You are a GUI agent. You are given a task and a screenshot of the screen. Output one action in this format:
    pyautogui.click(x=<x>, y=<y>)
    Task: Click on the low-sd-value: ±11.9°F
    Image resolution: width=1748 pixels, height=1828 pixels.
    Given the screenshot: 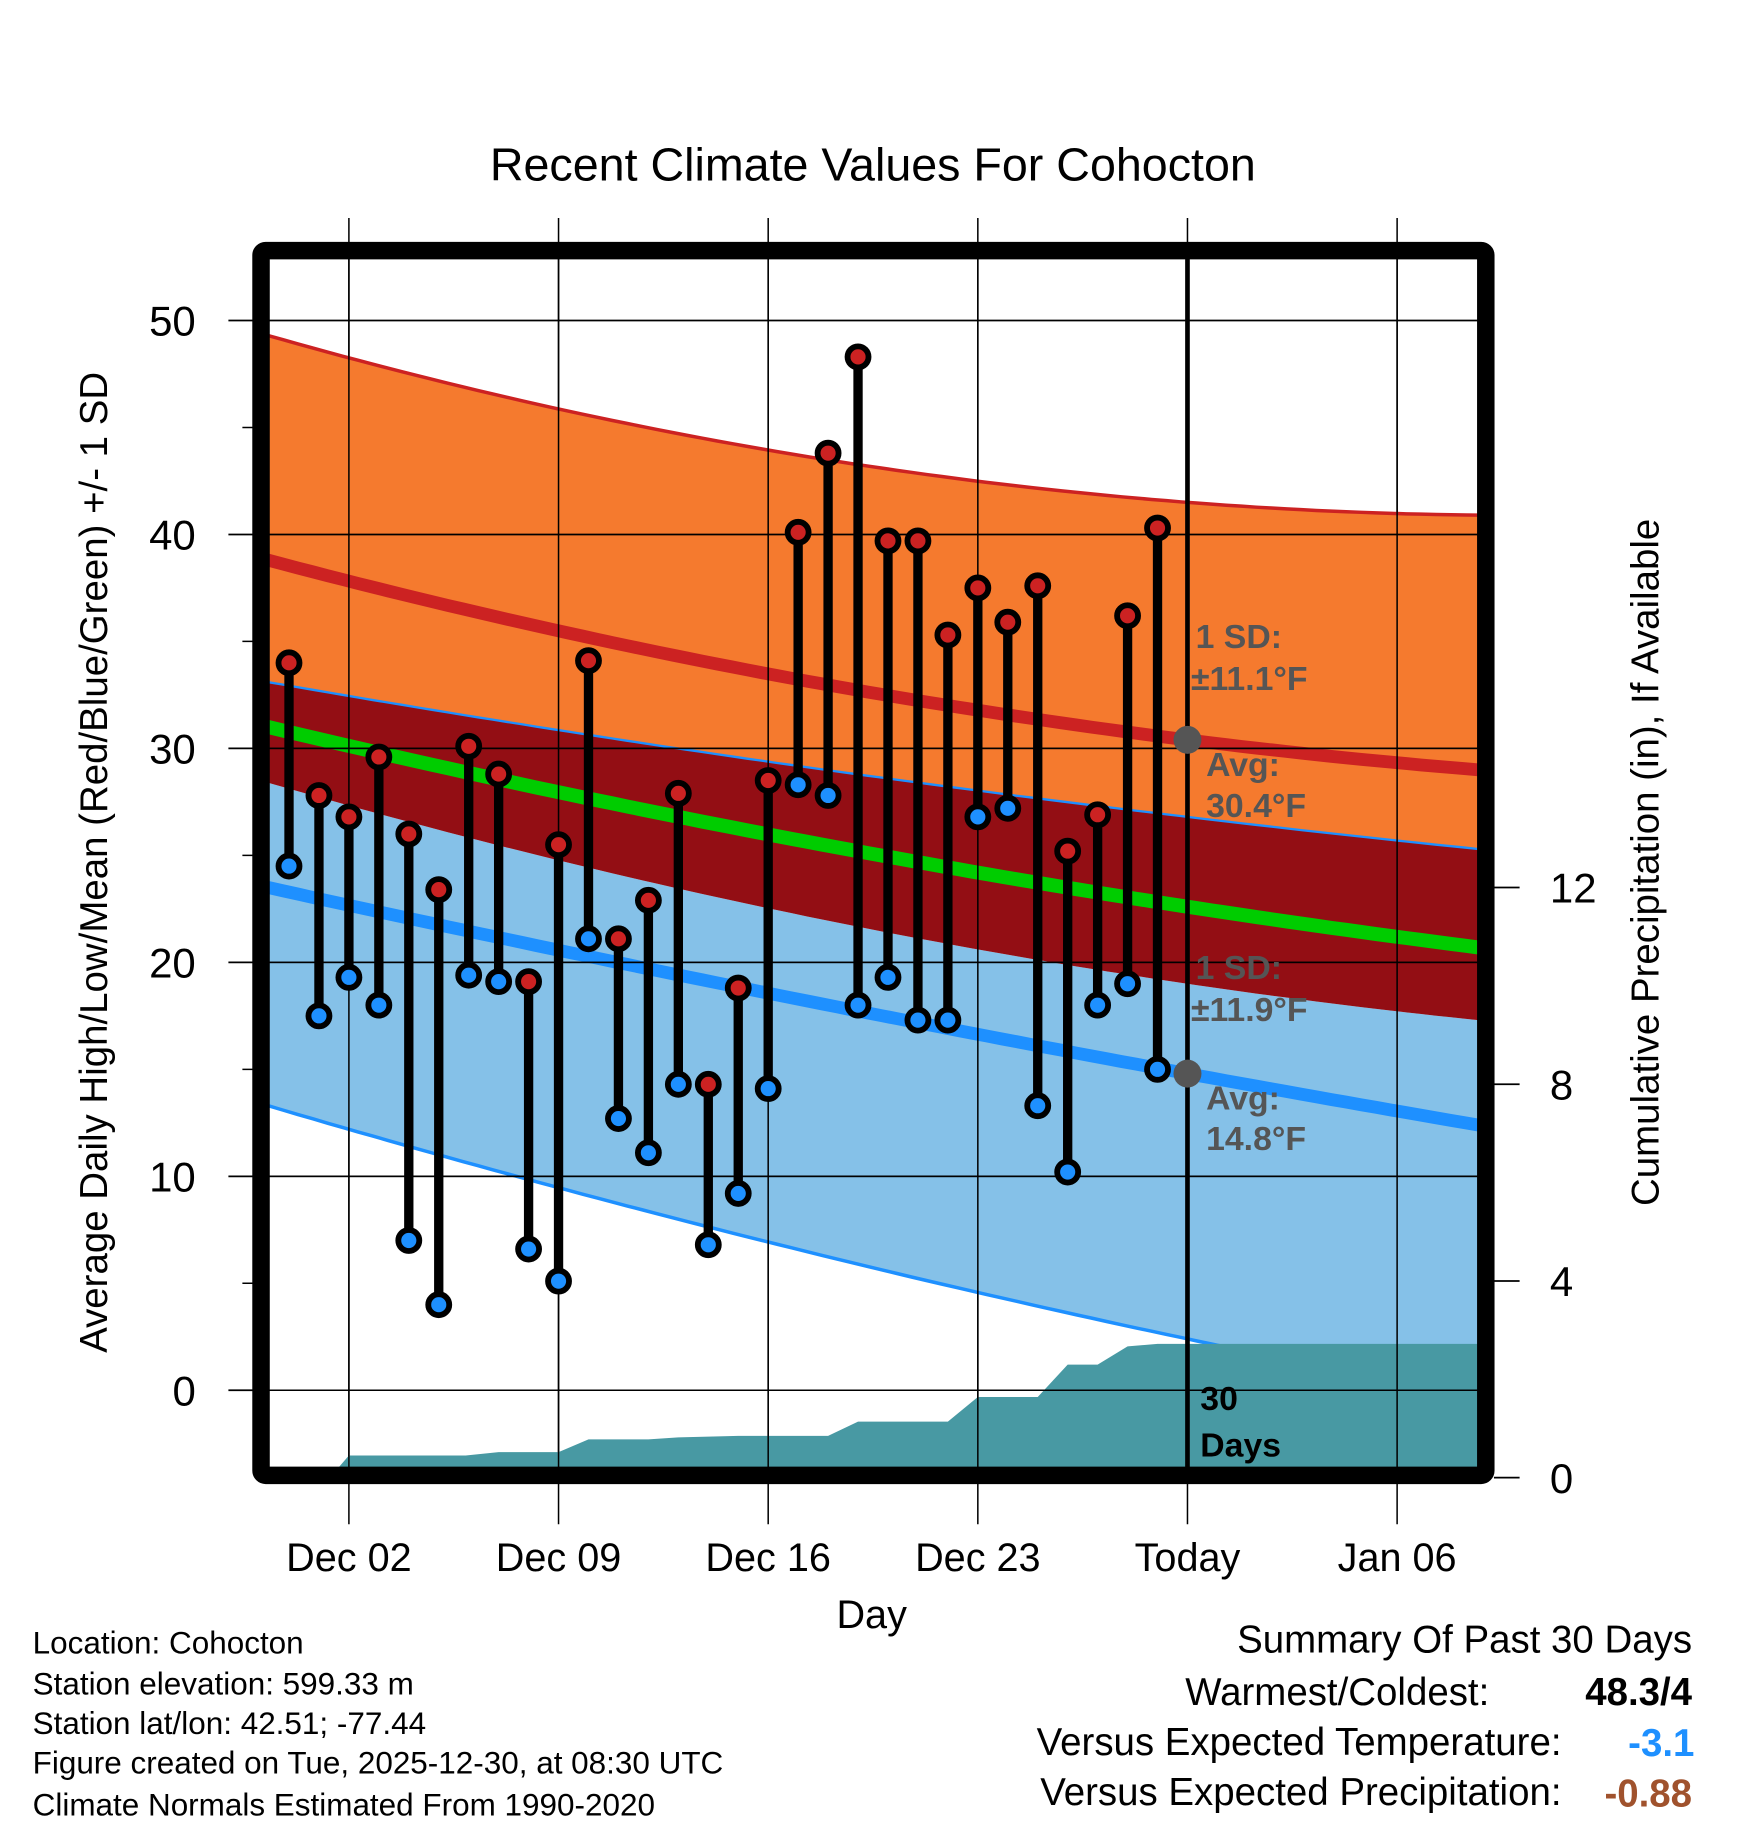 What is the action you would take?
    pyautogui.click(x=1249, y=1010)
    